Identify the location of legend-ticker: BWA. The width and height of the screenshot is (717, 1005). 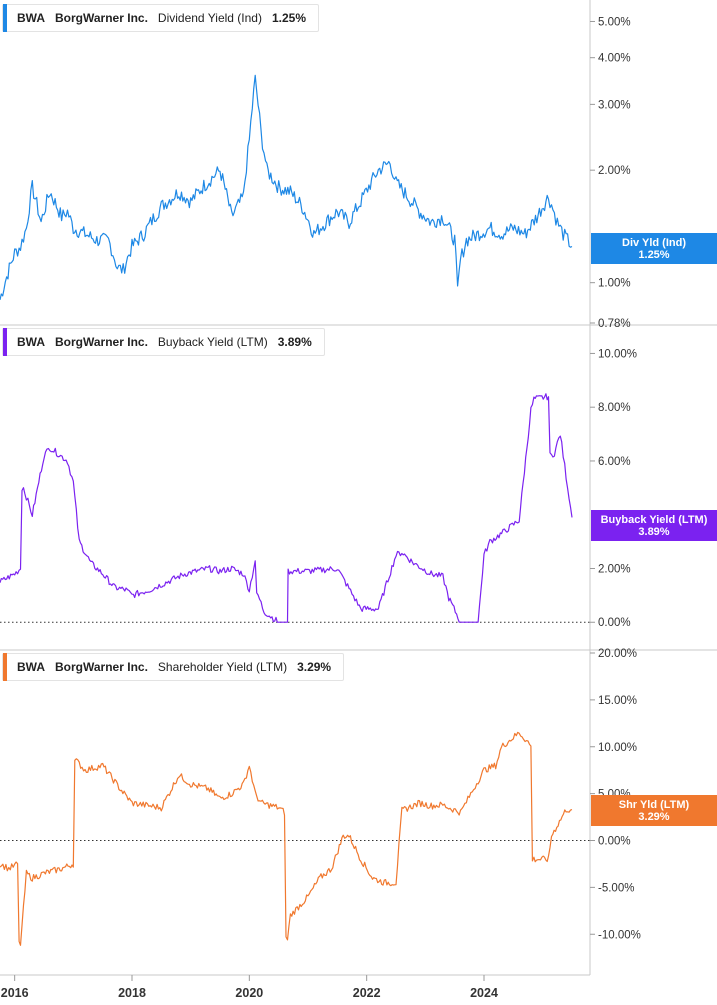
(31, 342).